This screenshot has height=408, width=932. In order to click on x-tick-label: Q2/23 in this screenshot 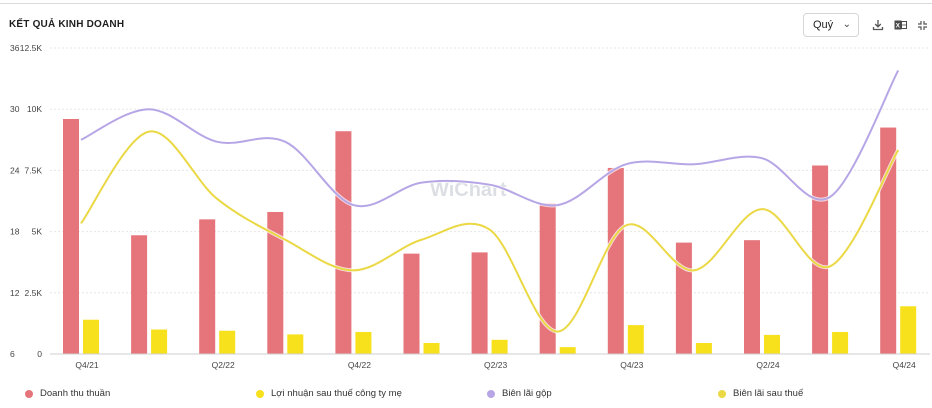, I will do `click(495, 365)`.